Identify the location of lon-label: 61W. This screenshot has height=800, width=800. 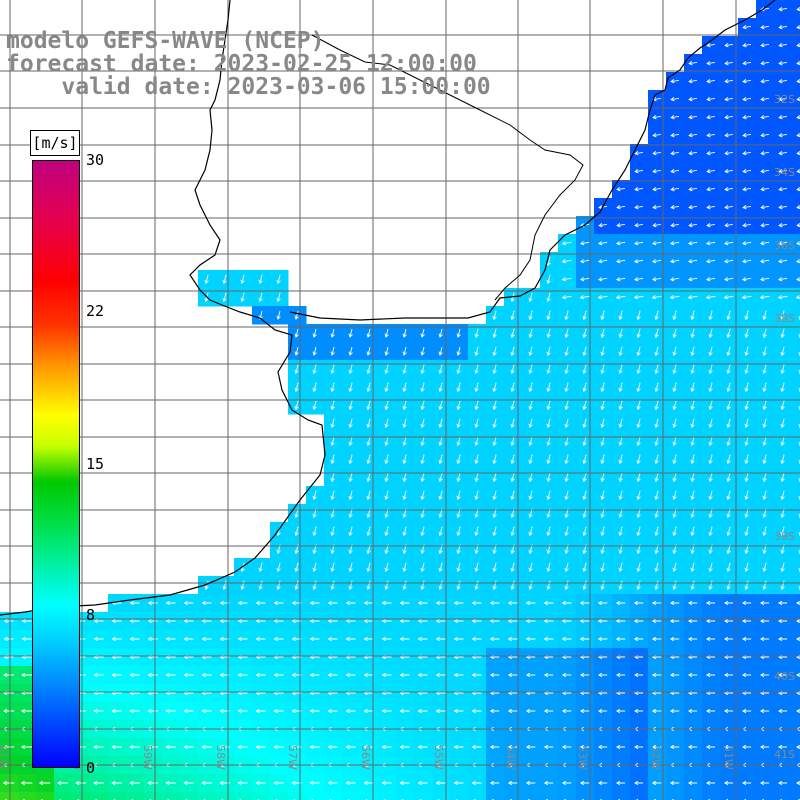
(4, 757).